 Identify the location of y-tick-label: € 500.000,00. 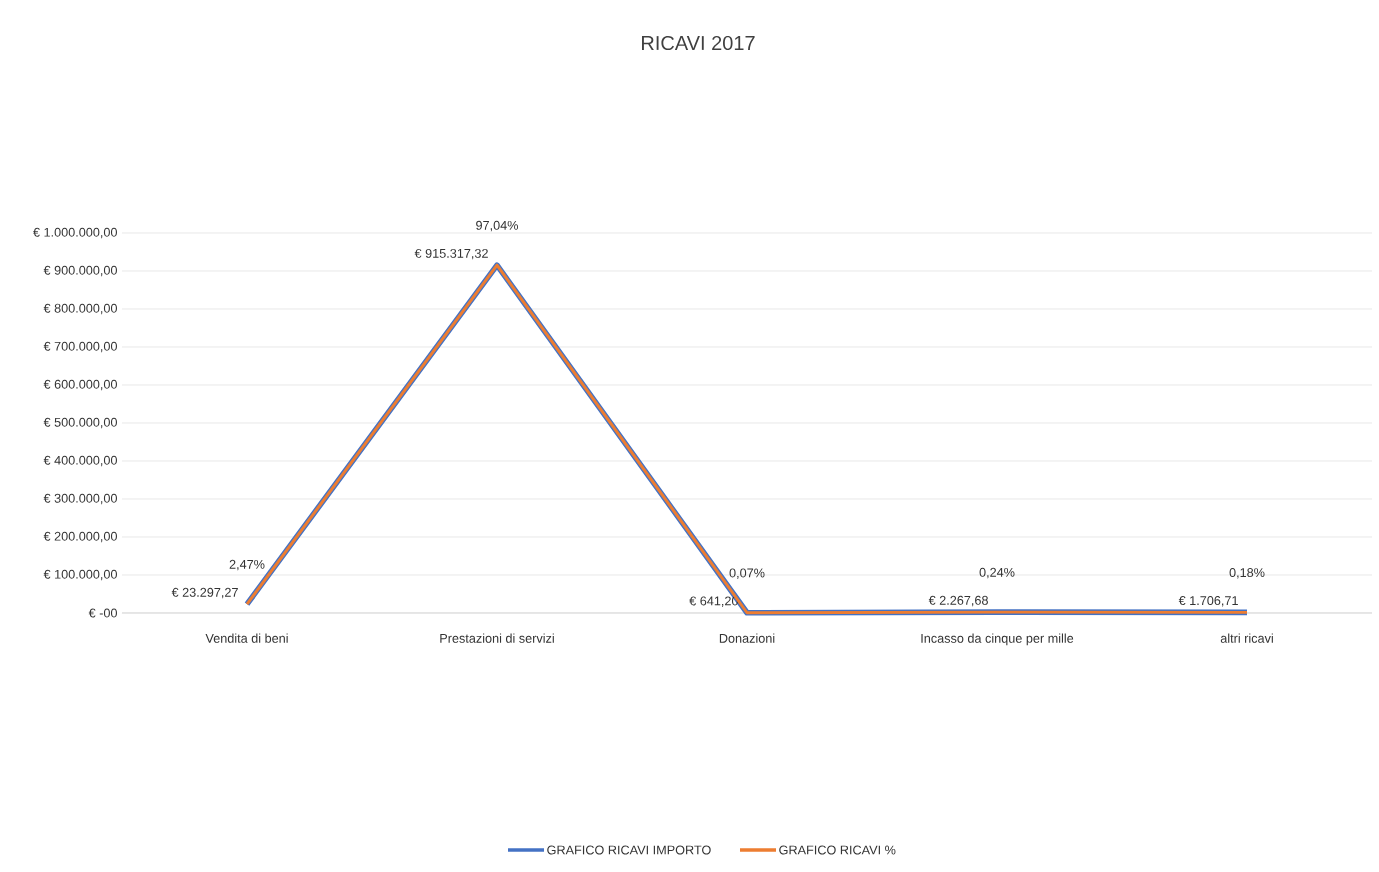
(80, 423).